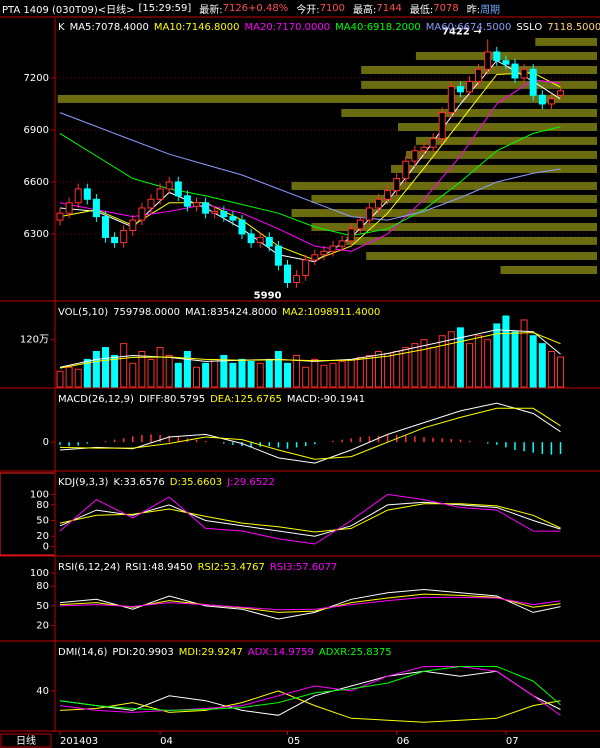  What do you see at coordinates (246, 399) in the screenshot?
I see `legend-entry: DEA:125.6765` at bounding box center [246, 399].